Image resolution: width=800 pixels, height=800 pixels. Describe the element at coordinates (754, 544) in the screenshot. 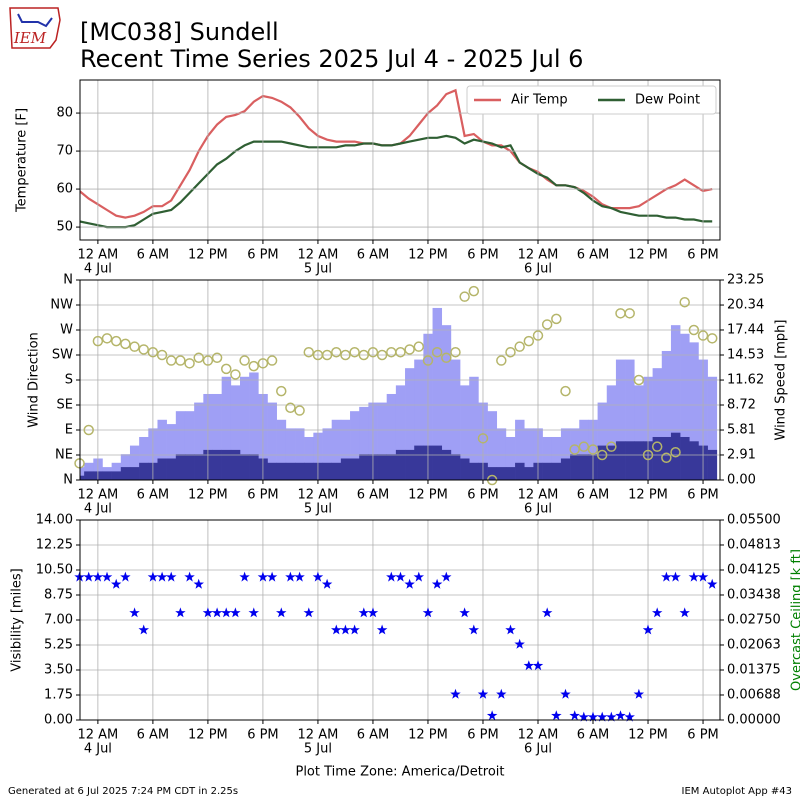

I see `y2-tick-label: 0.04813` at that location.